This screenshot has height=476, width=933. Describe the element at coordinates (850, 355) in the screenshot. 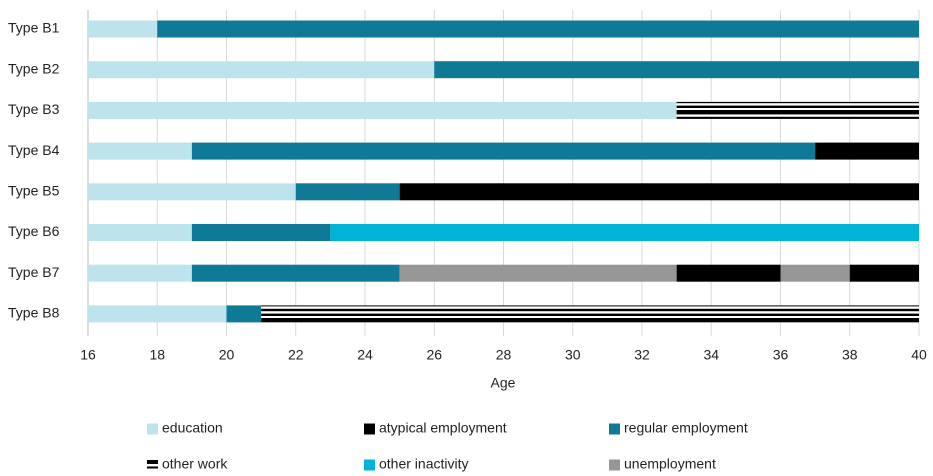

I see `x-tick-label: 38` at that location.